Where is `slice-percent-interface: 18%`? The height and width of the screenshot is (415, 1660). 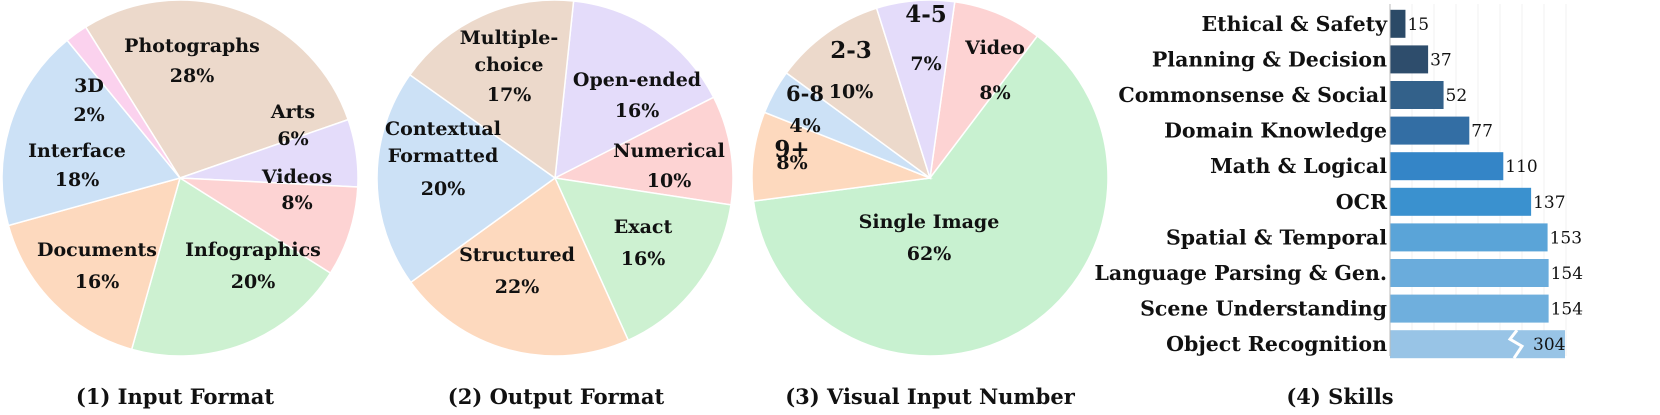
slice-percent-interface: 18% is located at coordinates (77, 180).